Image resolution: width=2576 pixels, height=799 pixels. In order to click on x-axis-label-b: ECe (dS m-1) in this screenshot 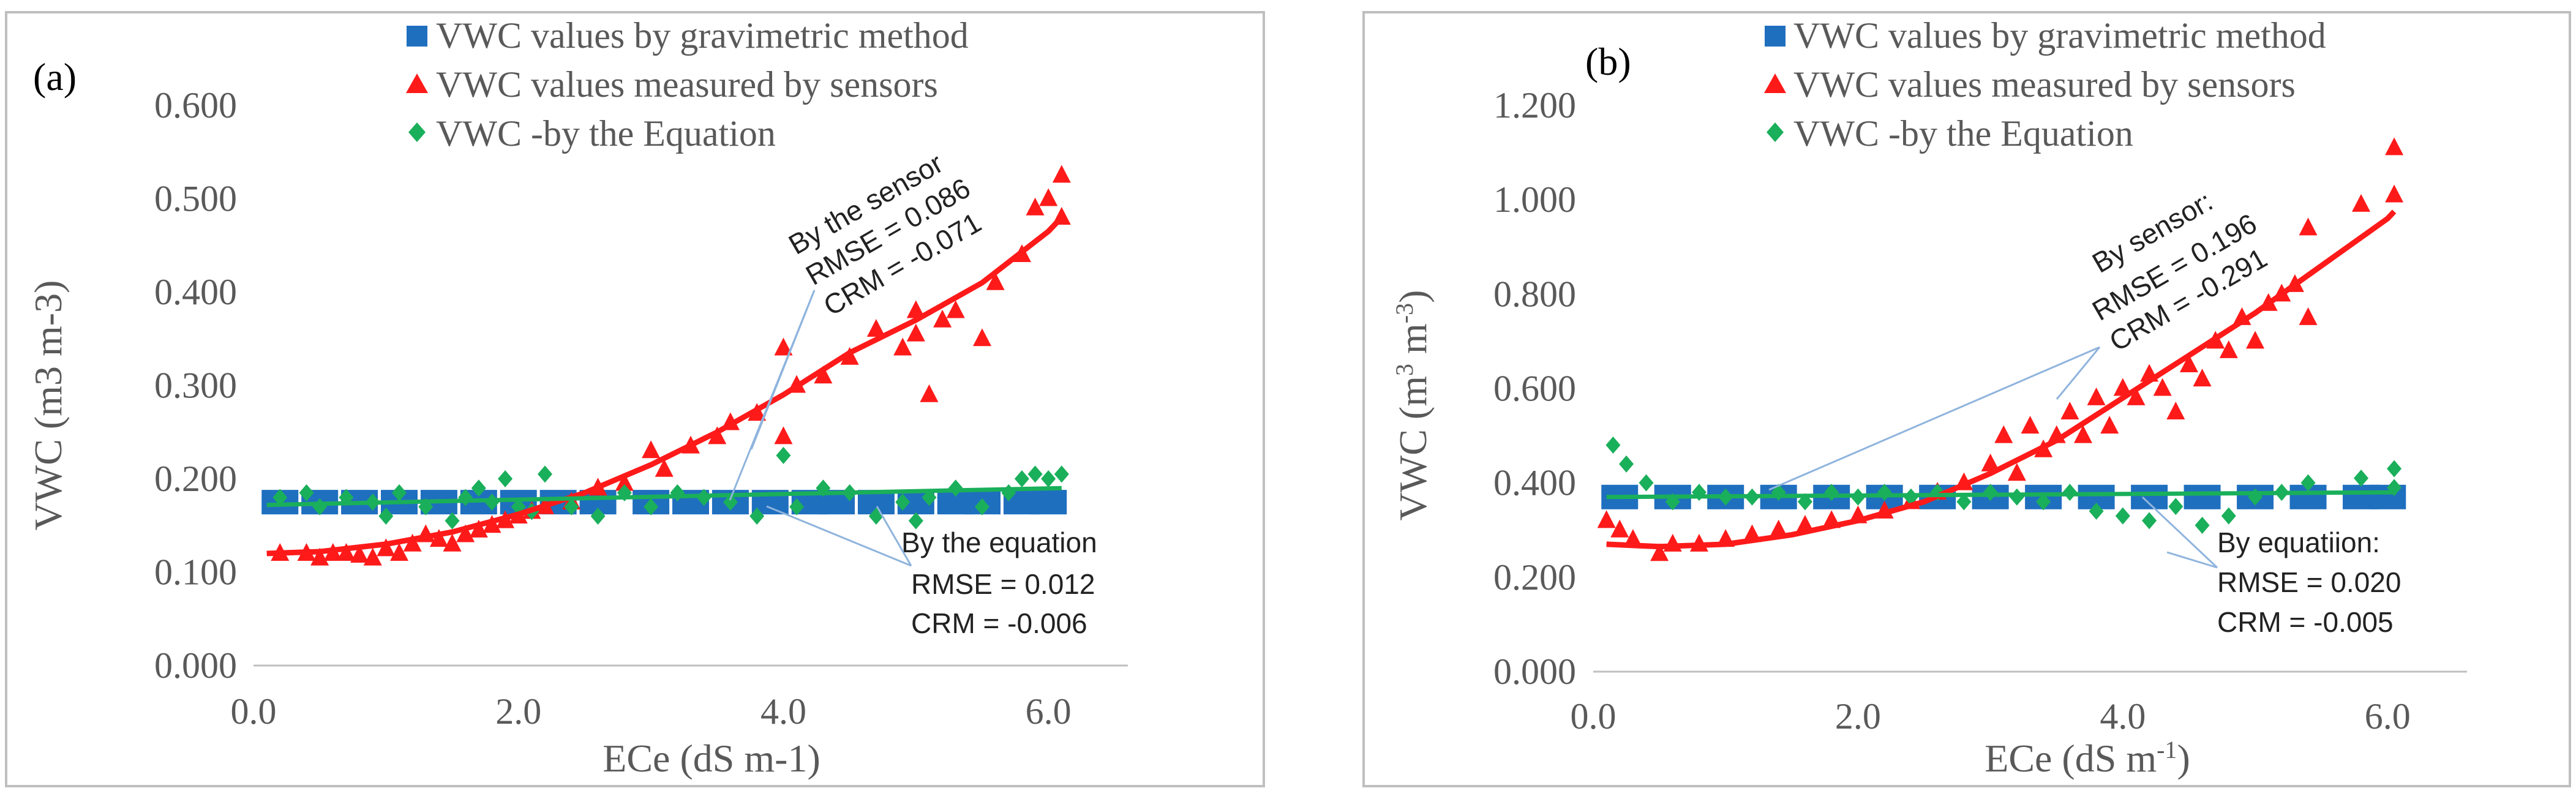, I will do `click(2087, 758)`.